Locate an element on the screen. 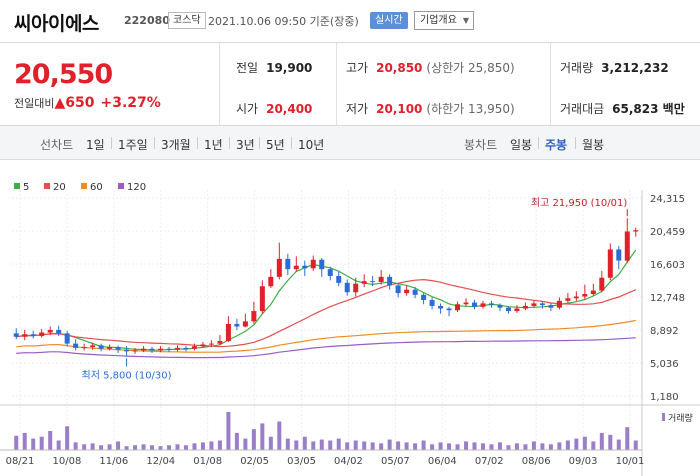  volume-cell: 거래량 3,212,232 is located at coordinates (614, 67).